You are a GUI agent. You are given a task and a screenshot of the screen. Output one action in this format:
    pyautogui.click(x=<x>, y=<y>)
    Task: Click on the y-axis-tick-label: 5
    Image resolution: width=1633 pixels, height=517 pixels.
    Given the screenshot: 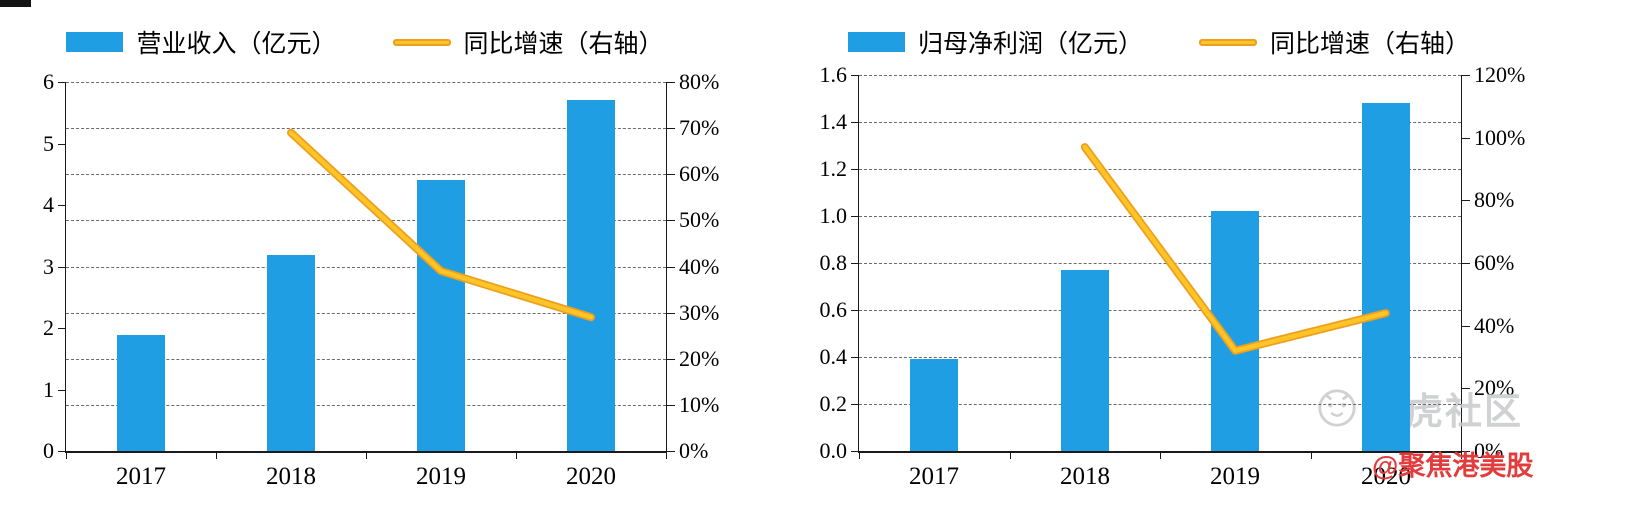 What is the action you would take?
    pyautogui.click(x=48, y=143)
    